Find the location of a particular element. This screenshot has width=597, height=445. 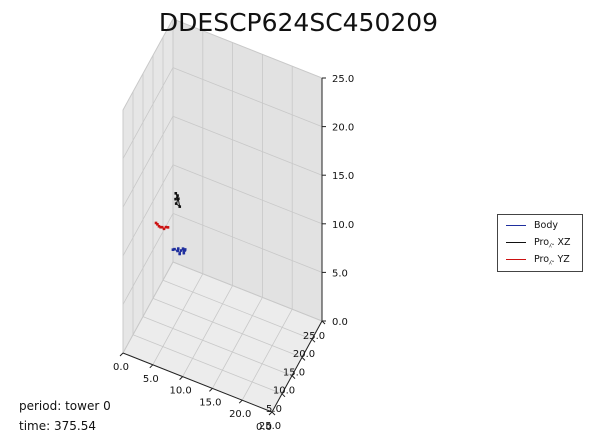

z-tick-label: 5.0 is located at coordinates (340, 273).